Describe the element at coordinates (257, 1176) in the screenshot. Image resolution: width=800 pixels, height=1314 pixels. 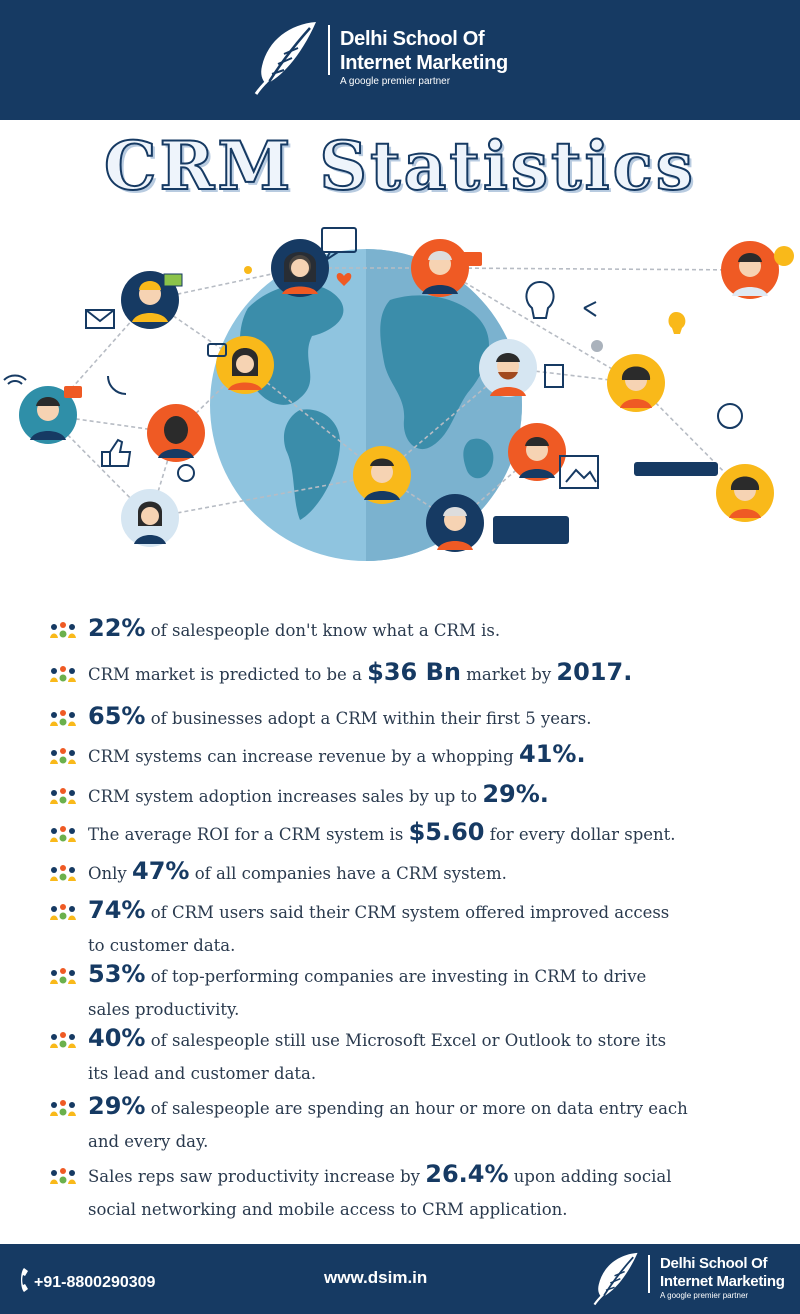
I see `stat-body: Sales reps saw productivity increase by` at that location.